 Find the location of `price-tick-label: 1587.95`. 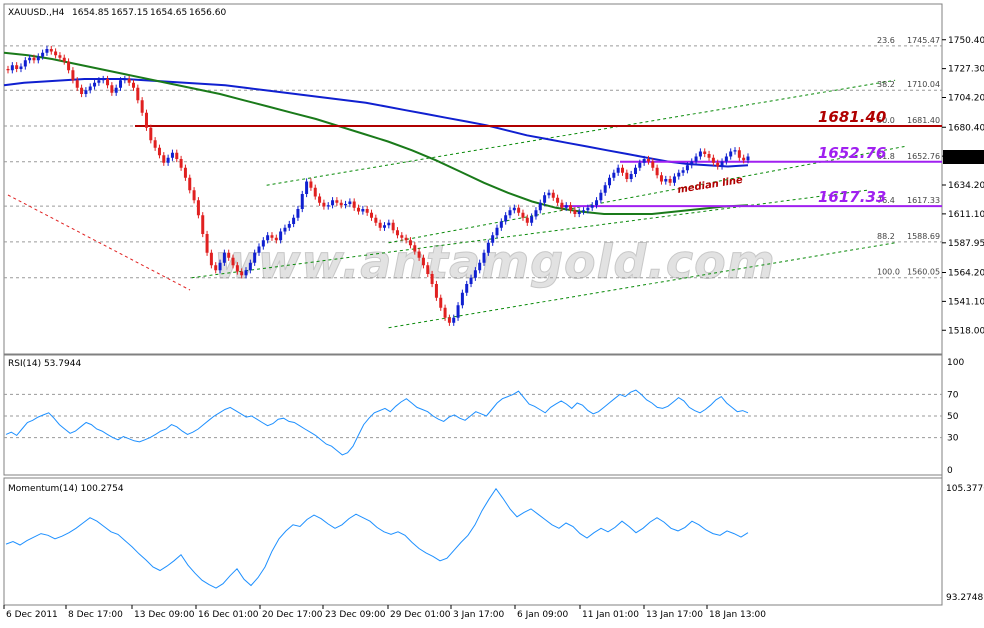

price-tick-label: 1587.95 is located at coordinates (966, 244).